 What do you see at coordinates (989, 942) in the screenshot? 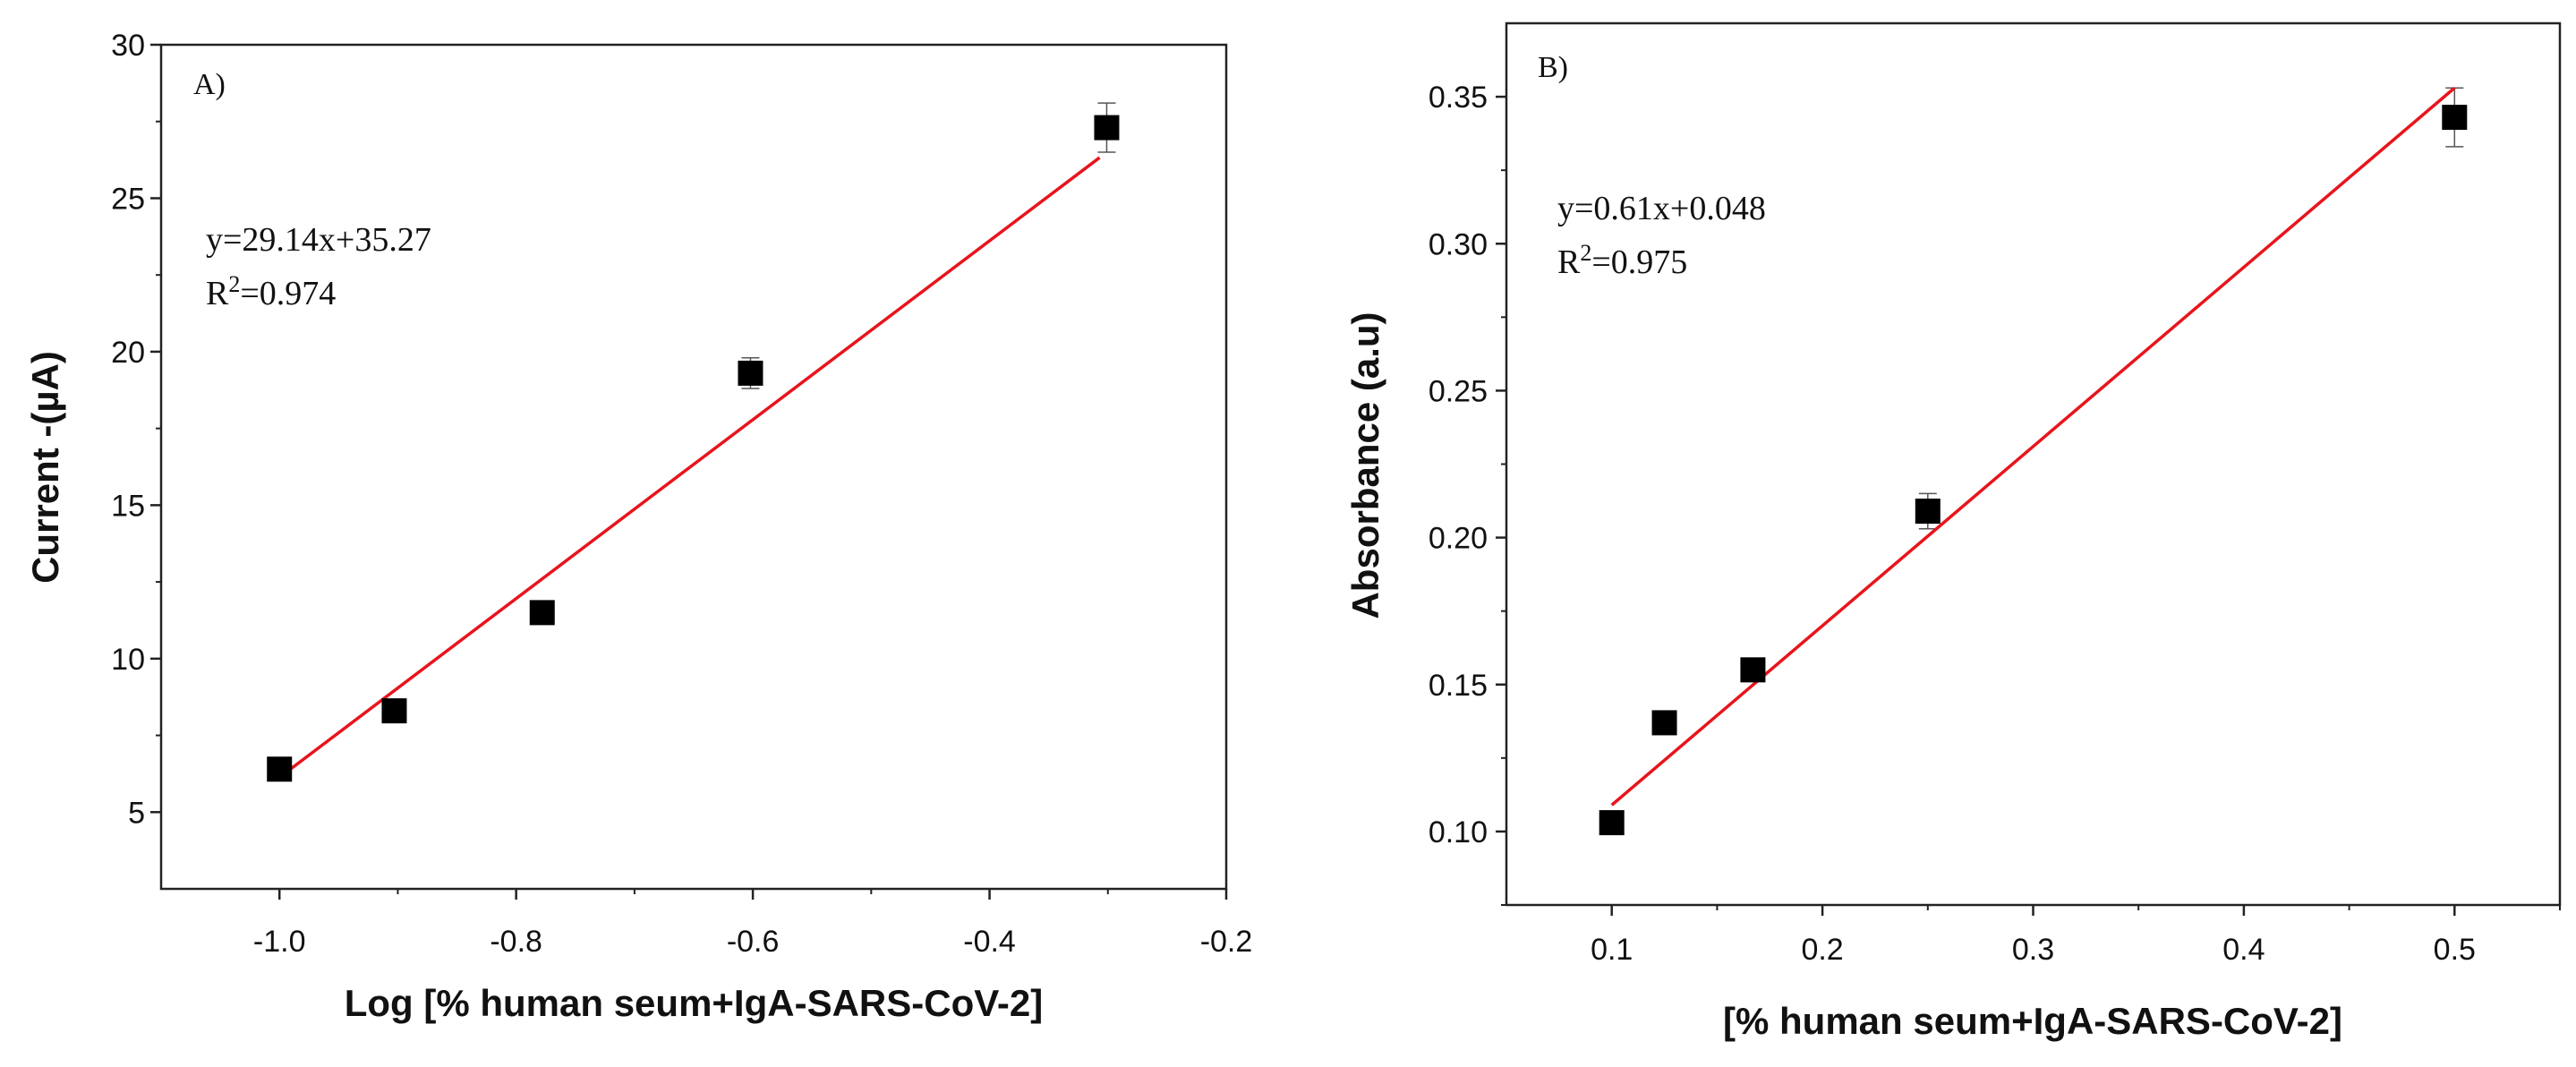
I see `x-tick-label: -0.4` at bounding box center [989, 942].